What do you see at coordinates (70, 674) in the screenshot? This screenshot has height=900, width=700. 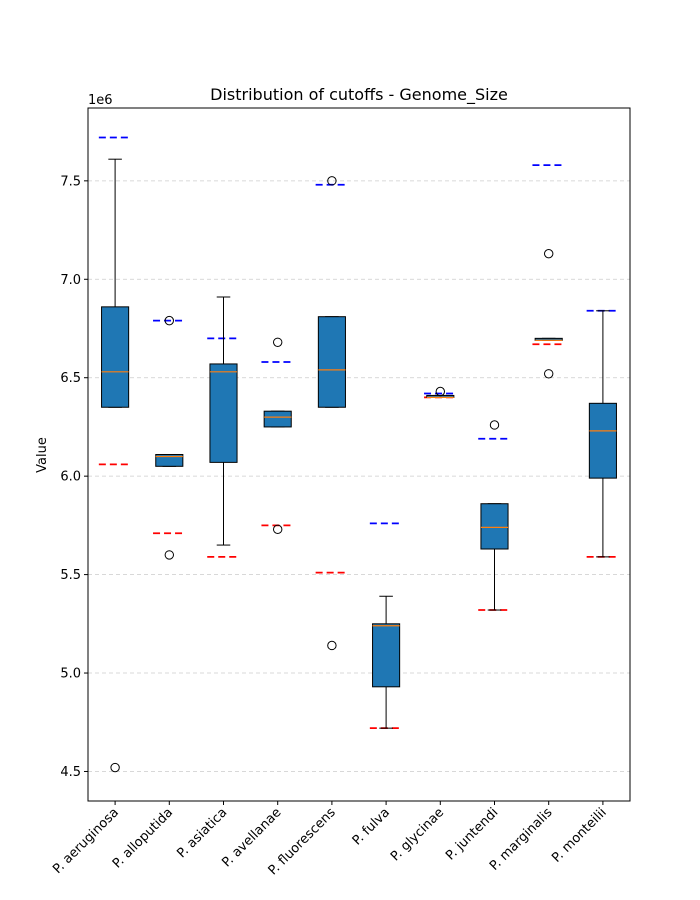 I see `y-tick-label: 5.0` at bounding box center [70, 674].